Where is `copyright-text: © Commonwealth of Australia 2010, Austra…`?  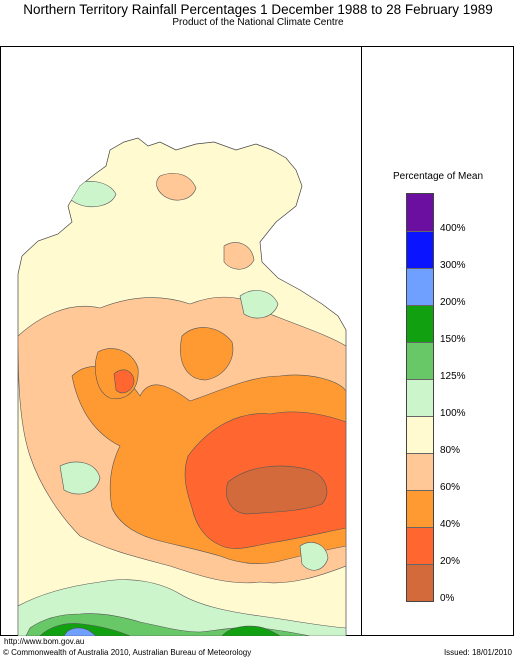 copyright-text: © Commonwealth of Australia 2010, Austra… is located at coordinates (127, 652).